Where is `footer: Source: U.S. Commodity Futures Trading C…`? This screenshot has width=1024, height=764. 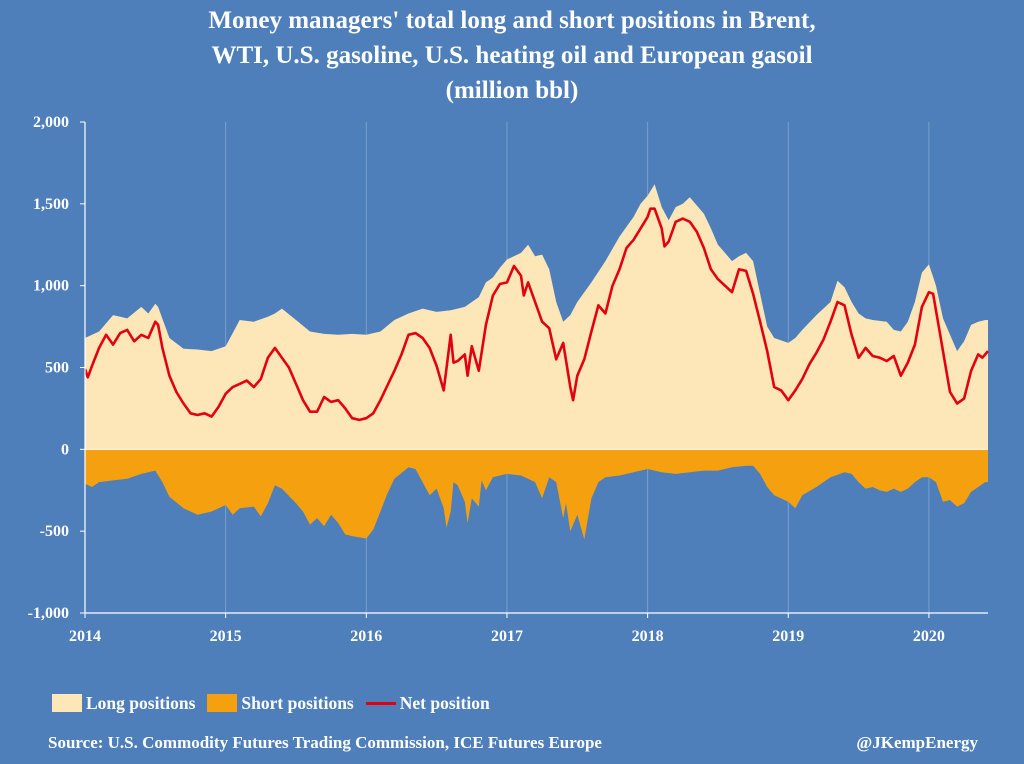
footer: Source: U.S. Commodity Futures Trading C… is located at coordinates (513, 743).